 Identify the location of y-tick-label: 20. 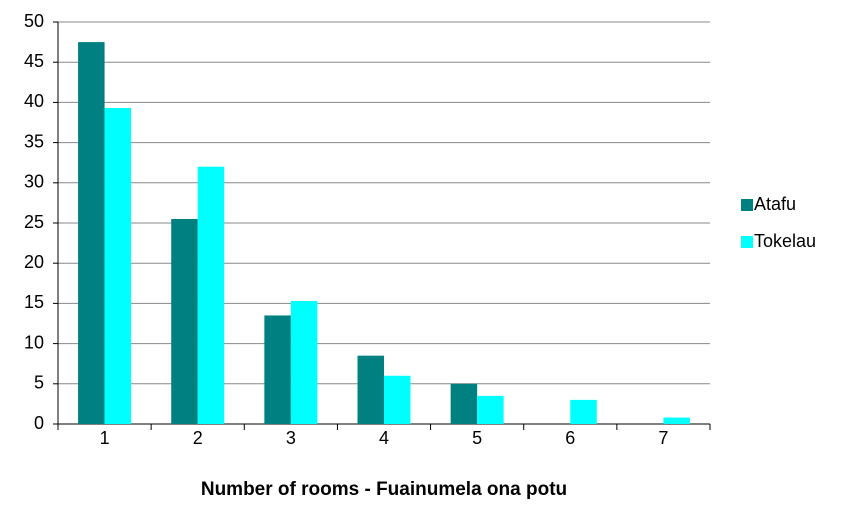
(34, 262).